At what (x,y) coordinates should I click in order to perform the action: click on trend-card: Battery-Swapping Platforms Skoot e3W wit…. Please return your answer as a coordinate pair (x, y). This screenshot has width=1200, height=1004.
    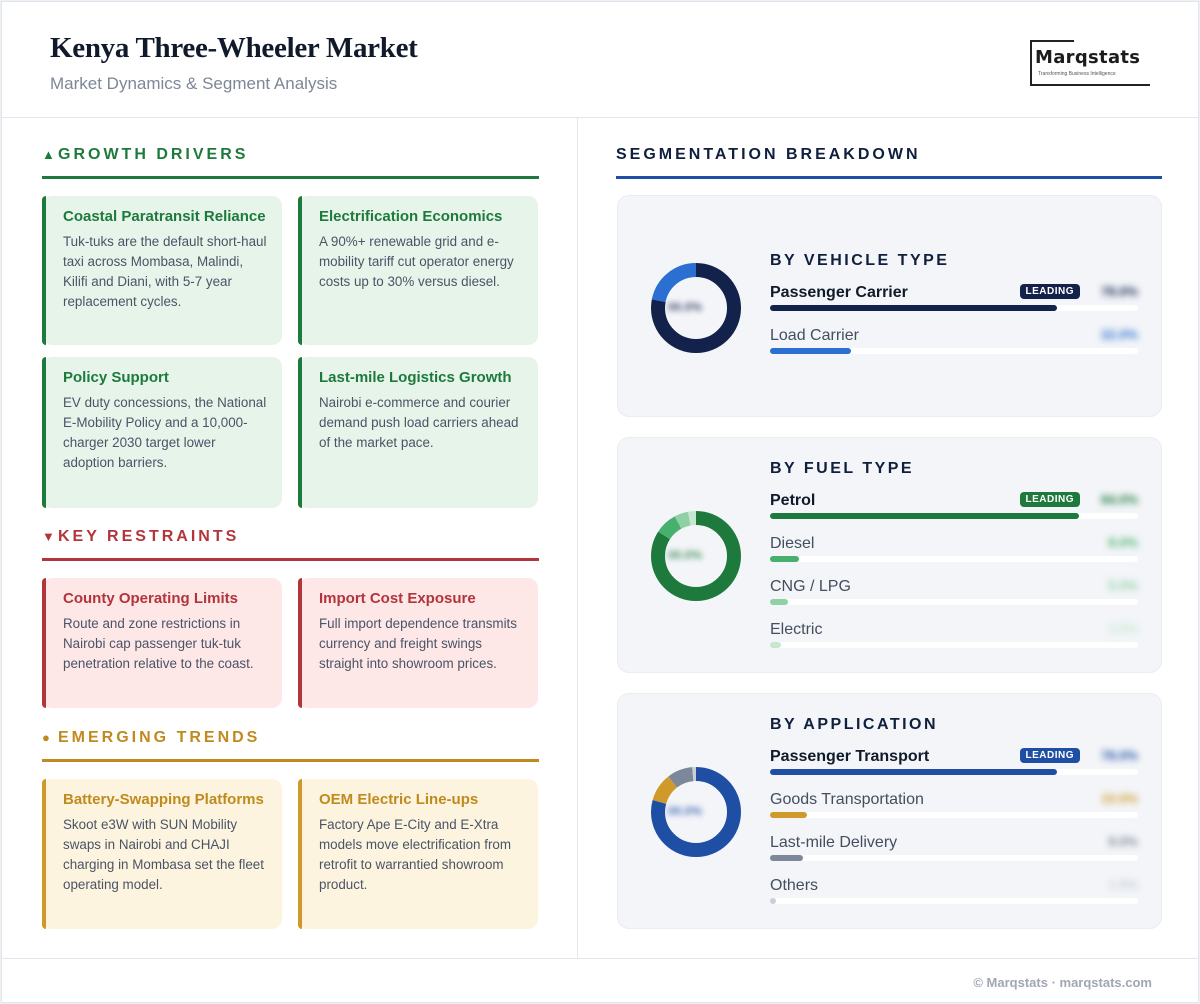
    Looking at the image, I should click on (162, 854).